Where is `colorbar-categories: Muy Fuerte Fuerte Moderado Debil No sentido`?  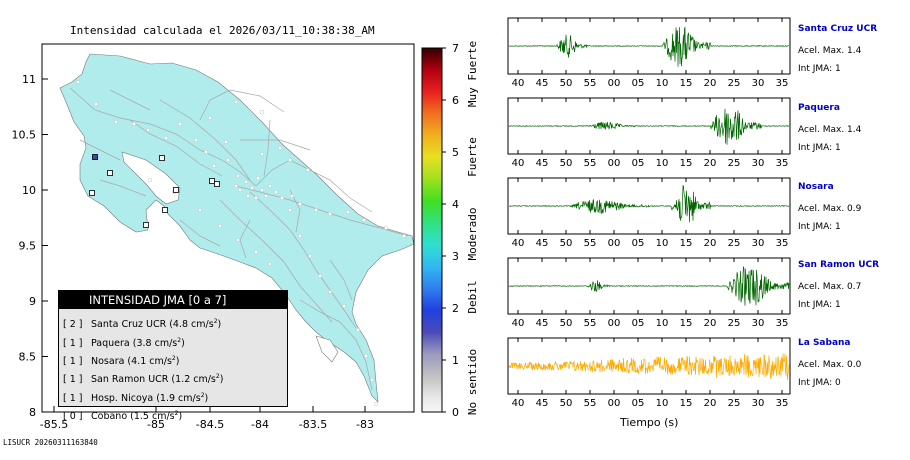
colorbar-categories: Muy Fuerte Fuerte Moderado Debil No sentido is located at coordinates (472, 228).